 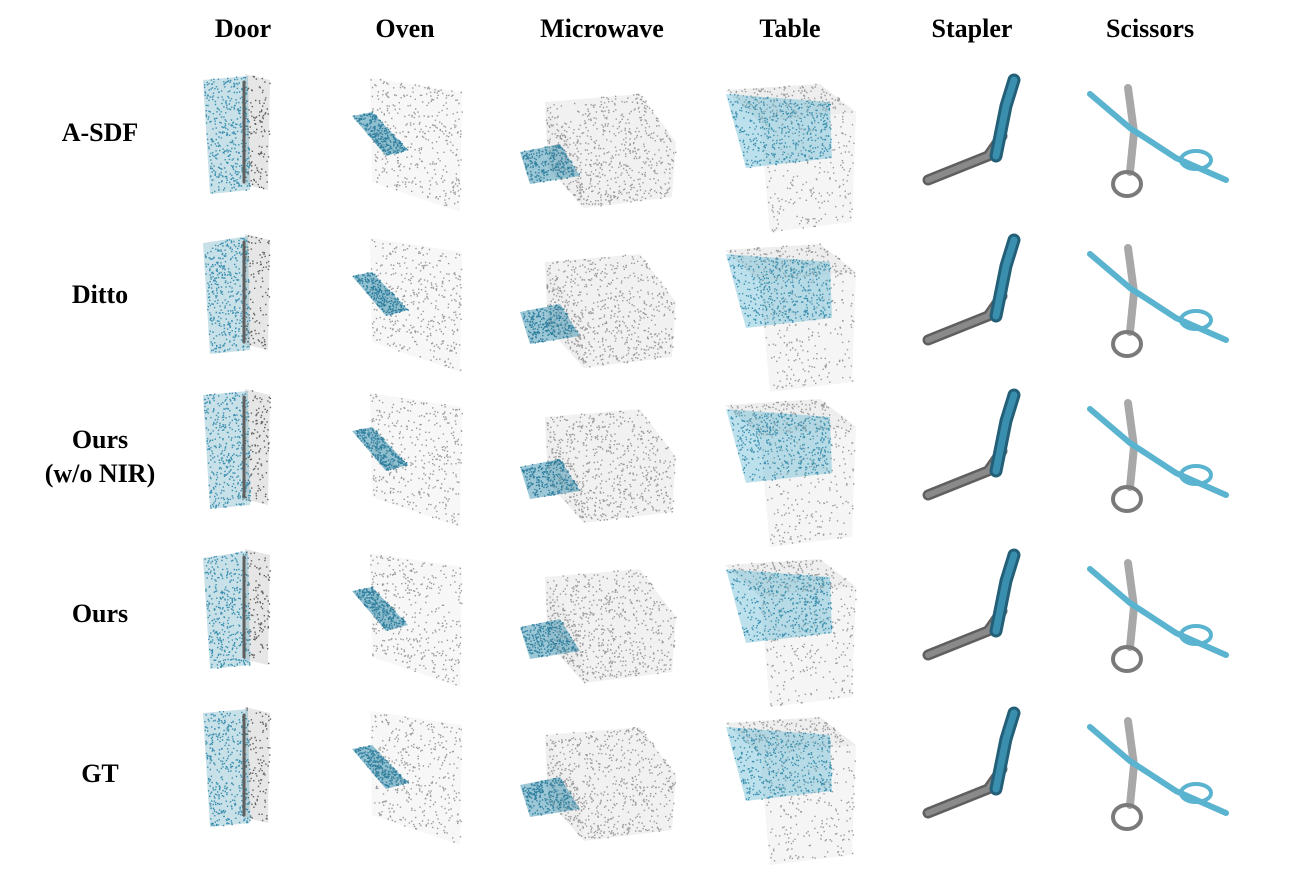 What do you see at coordinates (972, 28) in the screenshot?
I see `column-header-stapler: Stapler` at bounding box center [972, 28].